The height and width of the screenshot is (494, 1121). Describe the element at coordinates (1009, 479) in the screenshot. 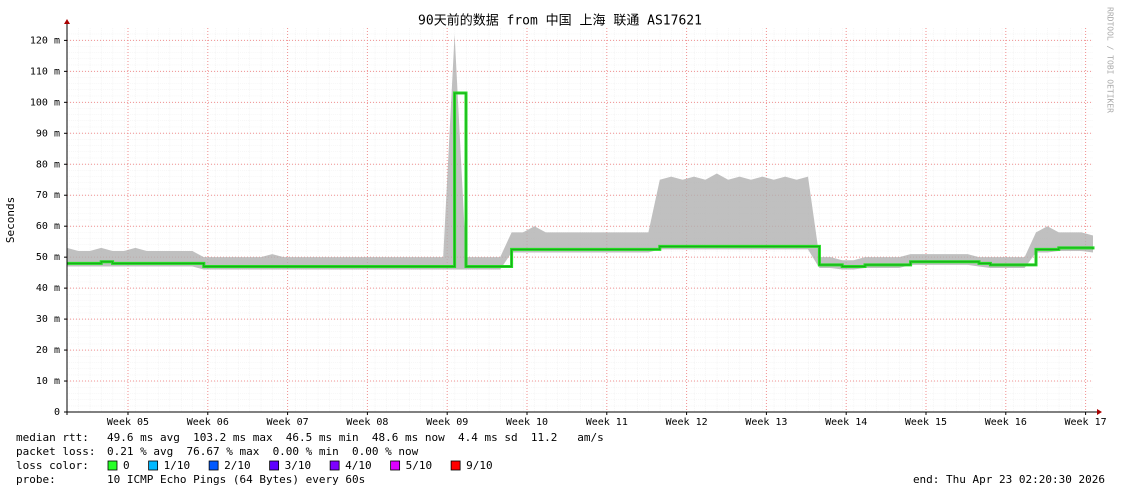

I see `end-time: end: Thu Apr 23 02:20:30 2026` at that location.